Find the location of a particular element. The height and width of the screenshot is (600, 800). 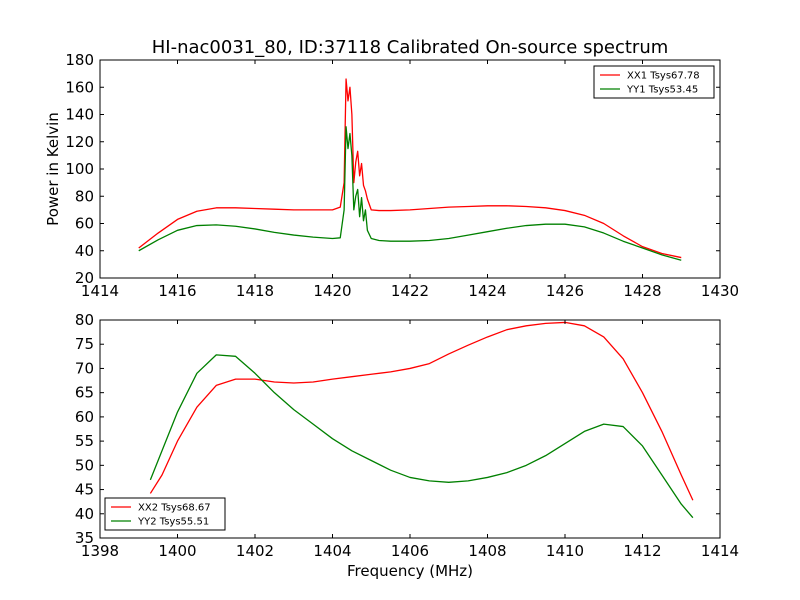

x-tick-label: 1402 is located at coordinates (255, 551).